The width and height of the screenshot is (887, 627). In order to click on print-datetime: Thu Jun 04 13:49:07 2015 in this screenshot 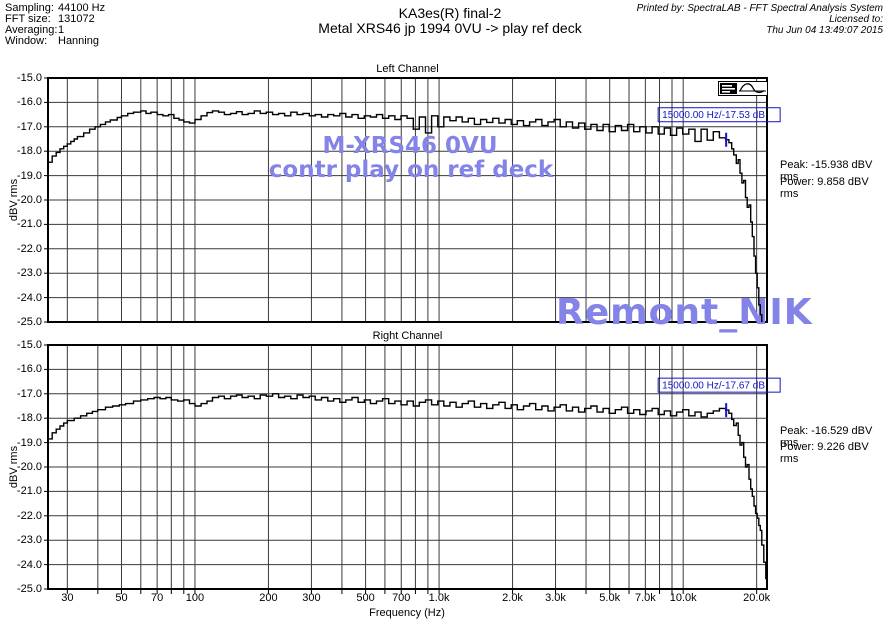, I will do `click(824, 30)`.